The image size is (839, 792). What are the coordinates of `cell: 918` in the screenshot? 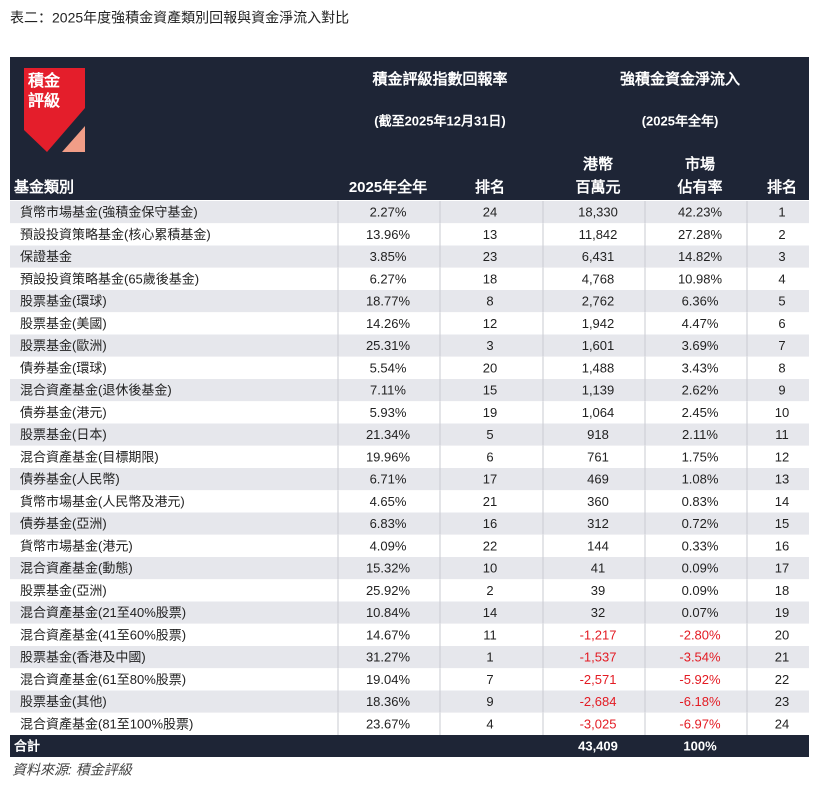 It's located at (598, 434).